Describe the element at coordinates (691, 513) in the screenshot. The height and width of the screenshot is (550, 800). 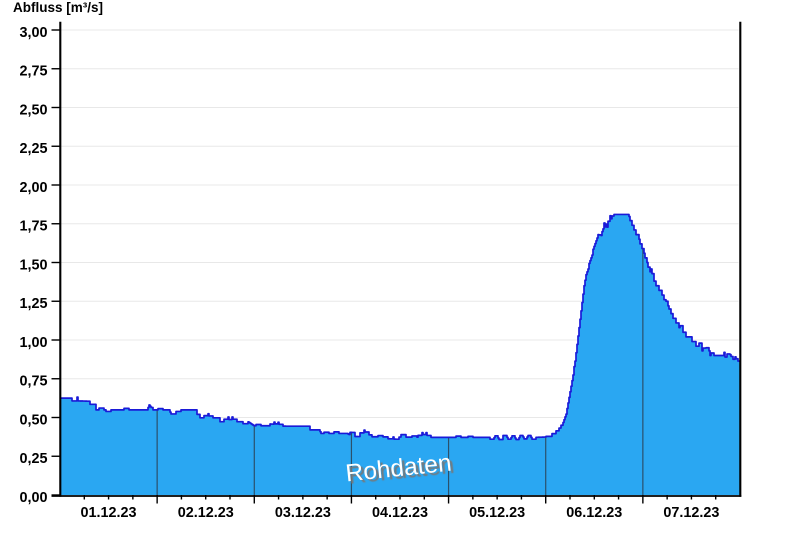
I see `svg-text: 07.12.23` at that location.